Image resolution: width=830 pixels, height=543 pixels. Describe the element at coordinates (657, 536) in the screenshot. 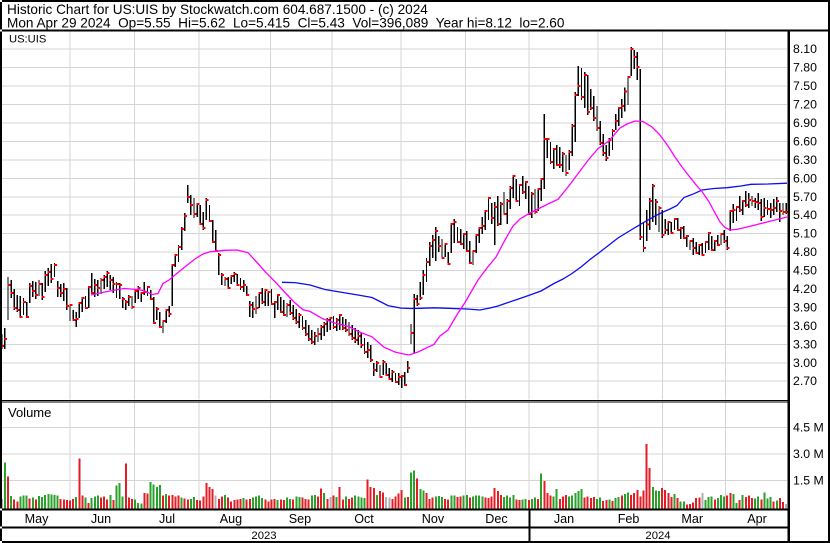

I see `svg-text: 2024` at that location.